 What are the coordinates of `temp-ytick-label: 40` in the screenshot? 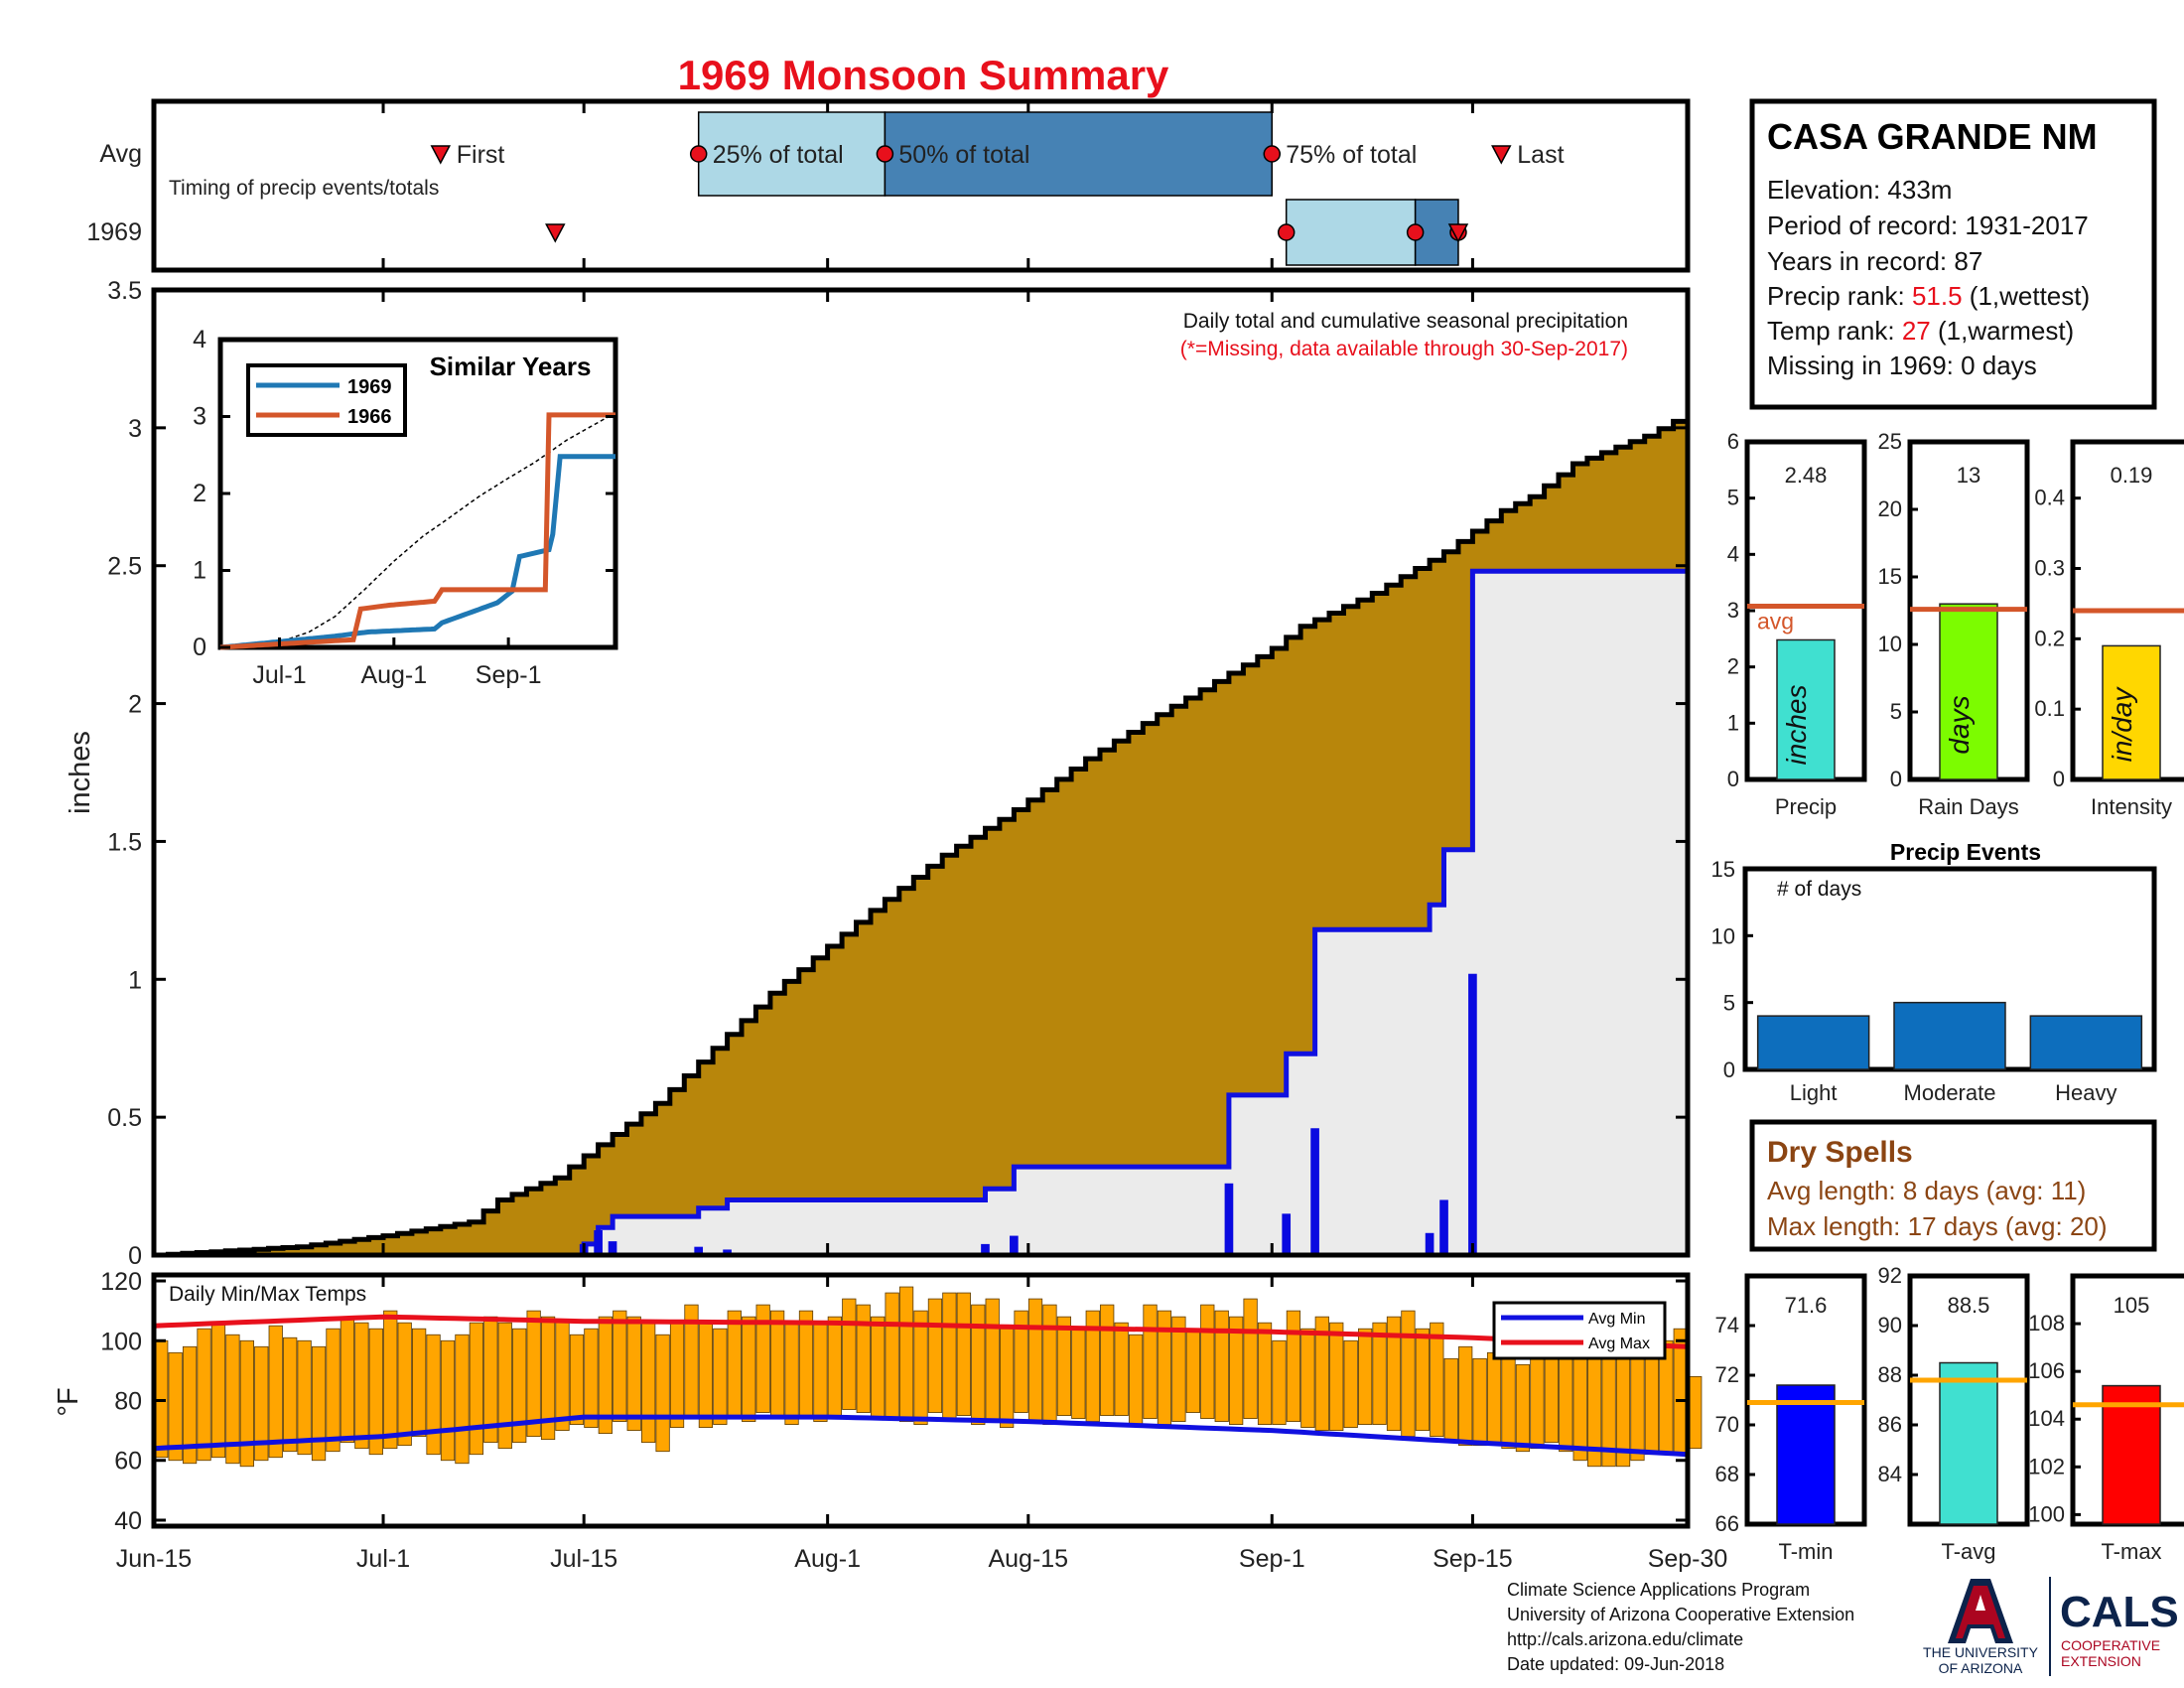 It's located at (128, 1521).